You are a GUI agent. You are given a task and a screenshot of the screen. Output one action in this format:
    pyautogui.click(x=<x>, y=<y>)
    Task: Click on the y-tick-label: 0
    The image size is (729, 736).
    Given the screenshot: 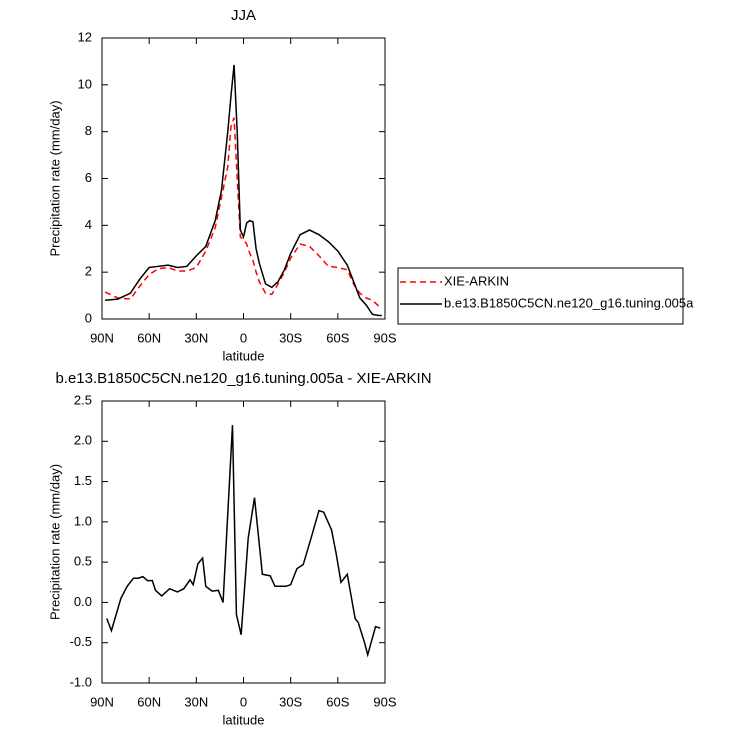 What is the action you would take?
    pyautogui.click(x=88, y=317)
    